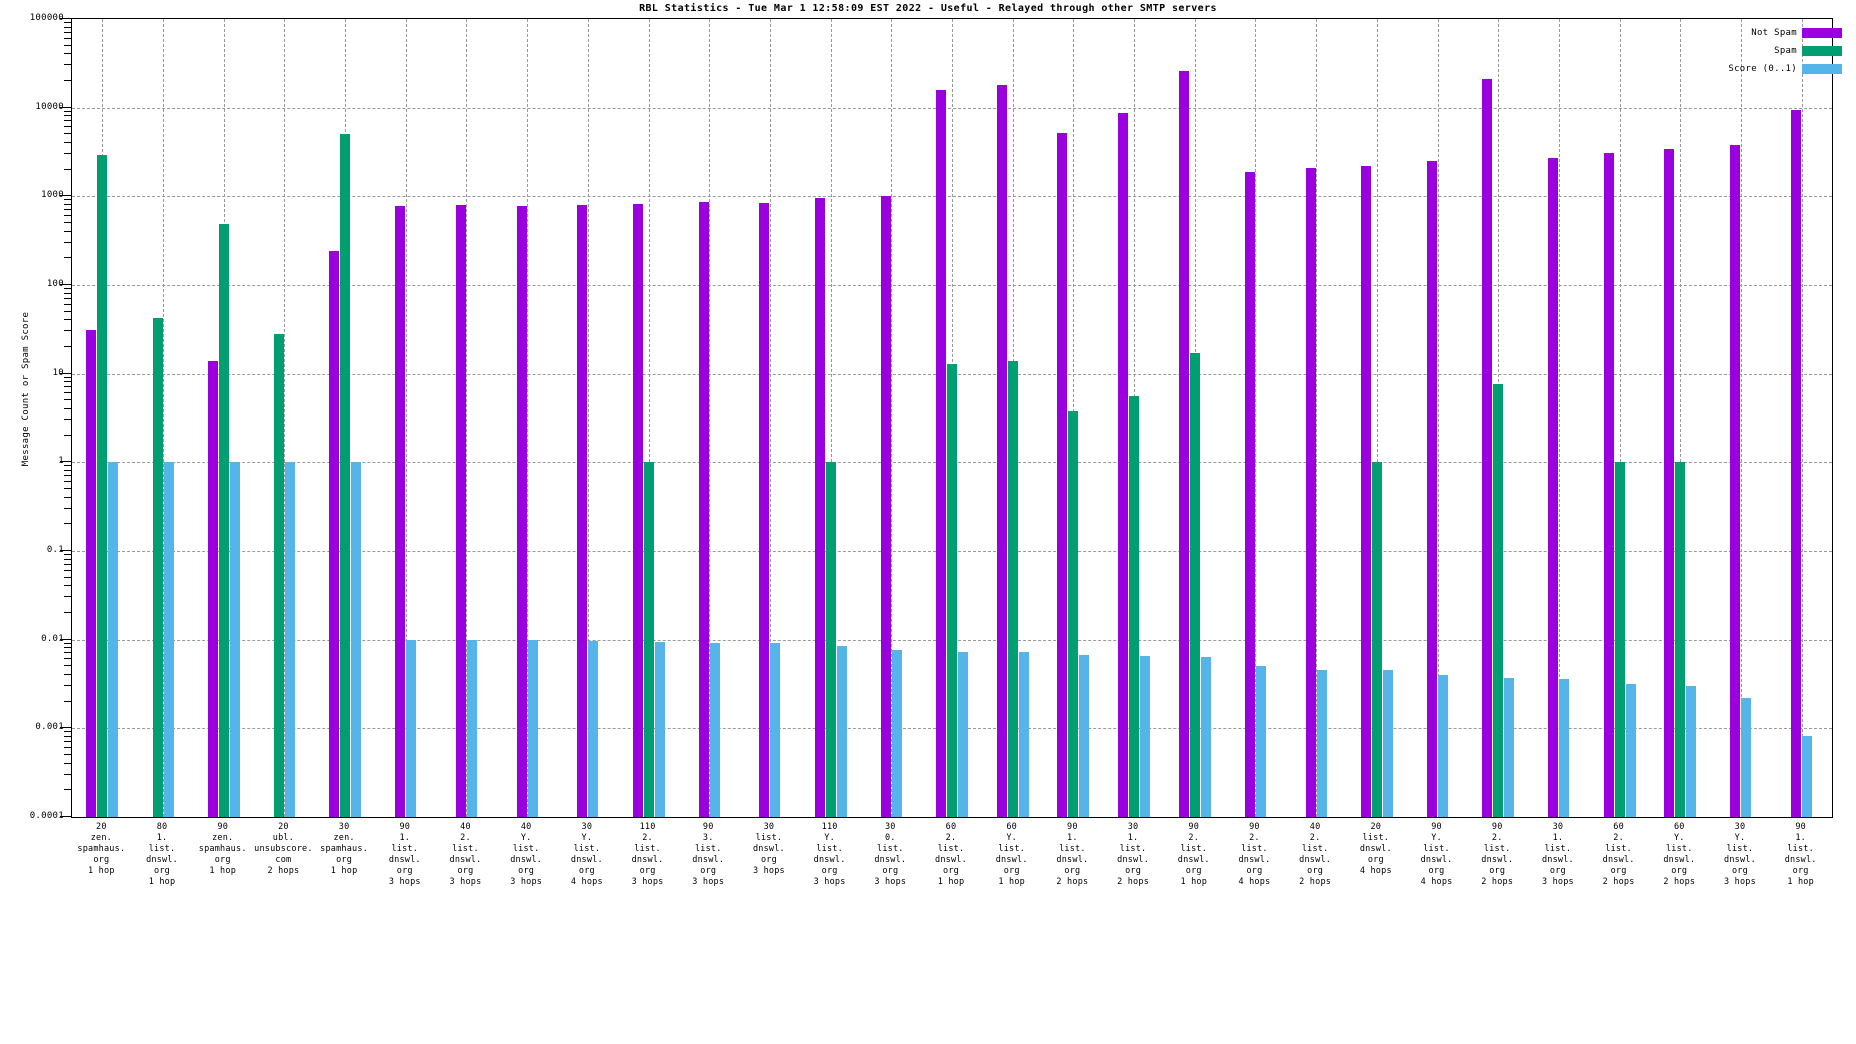 This screenshot has width=1856, height=1044. Describe the element at coordinates (61, 461) in the screenshot. I see `y-tick-label: 1` at that location.